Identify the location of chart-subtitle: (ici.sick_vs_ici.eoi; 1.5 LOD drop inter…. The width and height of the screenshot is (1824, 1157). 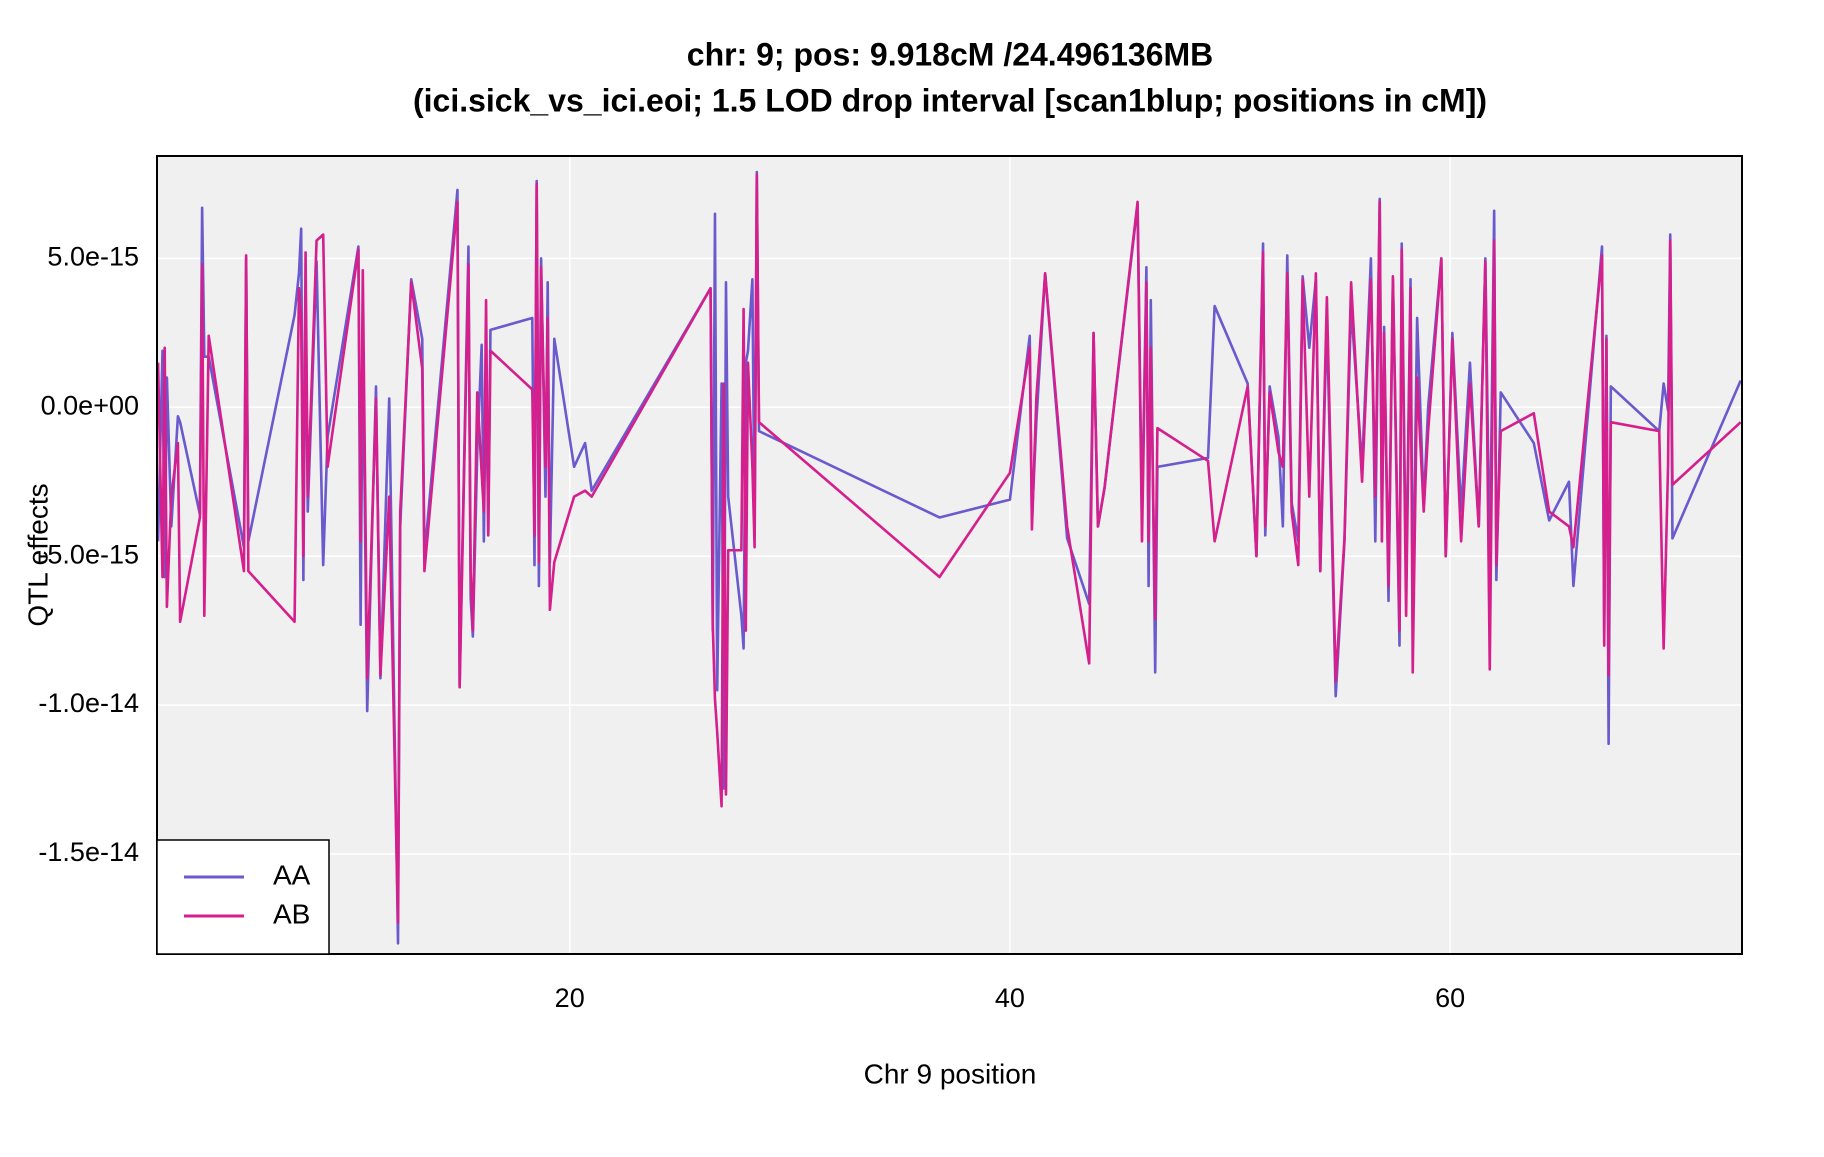
(950, 100).